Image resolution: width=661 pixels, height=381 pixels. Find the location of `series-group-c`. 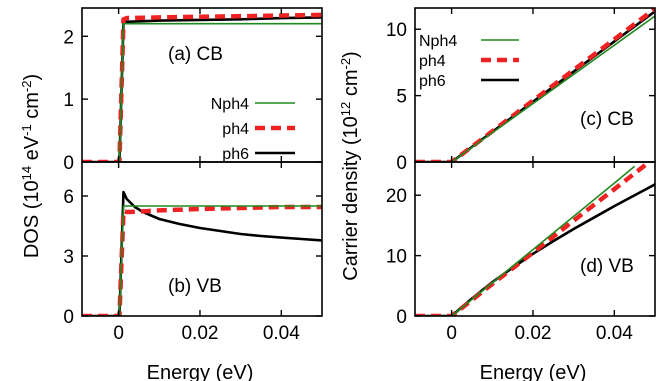

series-group-c is located at coordinates (535, 85).